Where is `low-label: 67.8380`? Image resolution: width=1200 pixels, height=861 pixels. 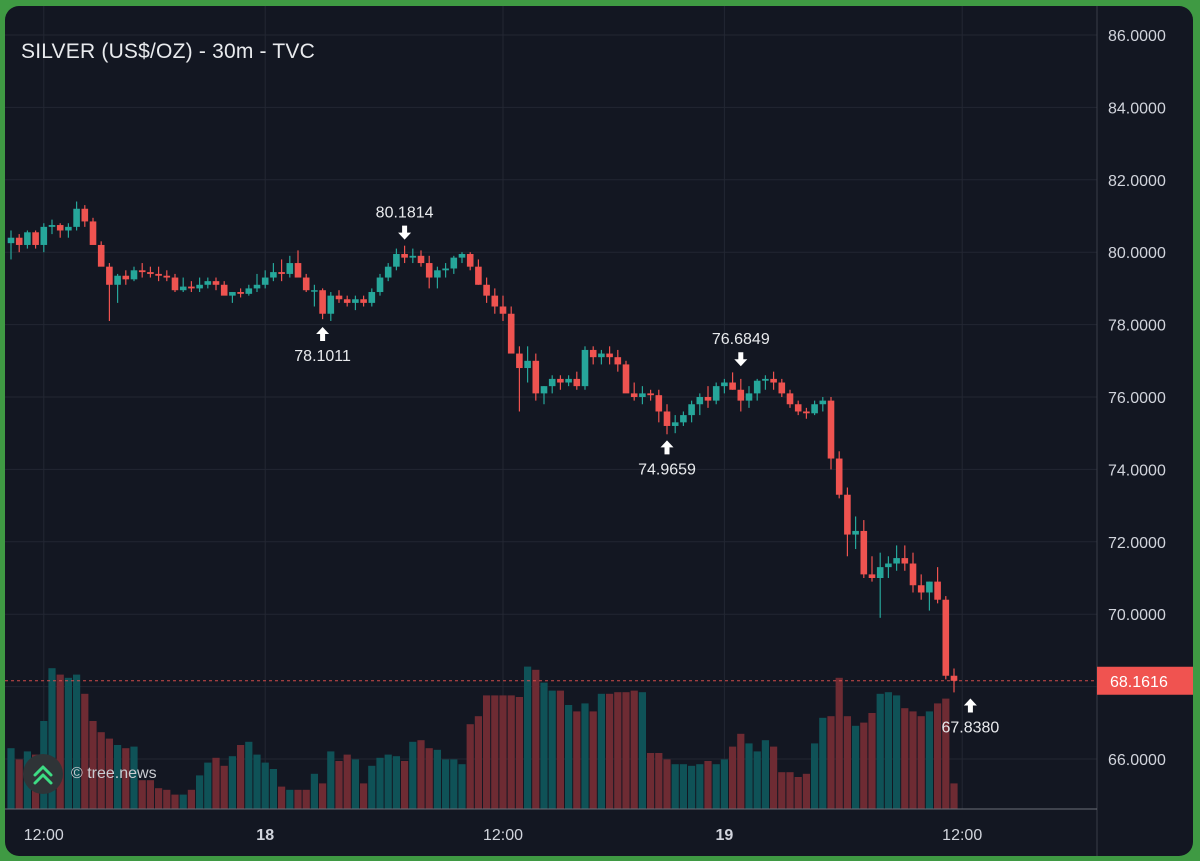
low-label: 67.8380 is located at coordinates (970, 727).